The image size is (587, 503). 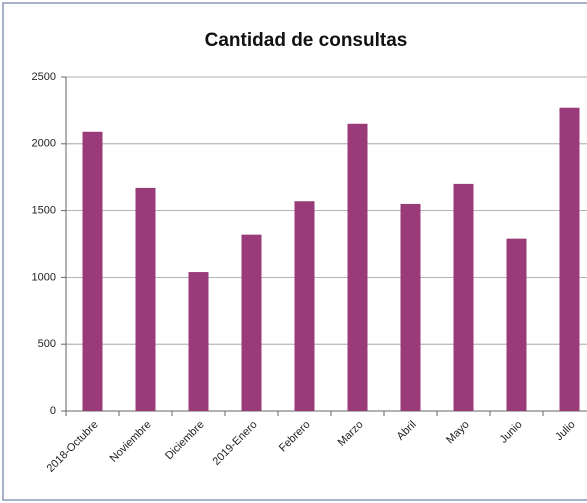 What do you see at coordinates (44, 77) in the screenshot?
I see `y-tick-label: 2500` at bounding box center [44, 77].